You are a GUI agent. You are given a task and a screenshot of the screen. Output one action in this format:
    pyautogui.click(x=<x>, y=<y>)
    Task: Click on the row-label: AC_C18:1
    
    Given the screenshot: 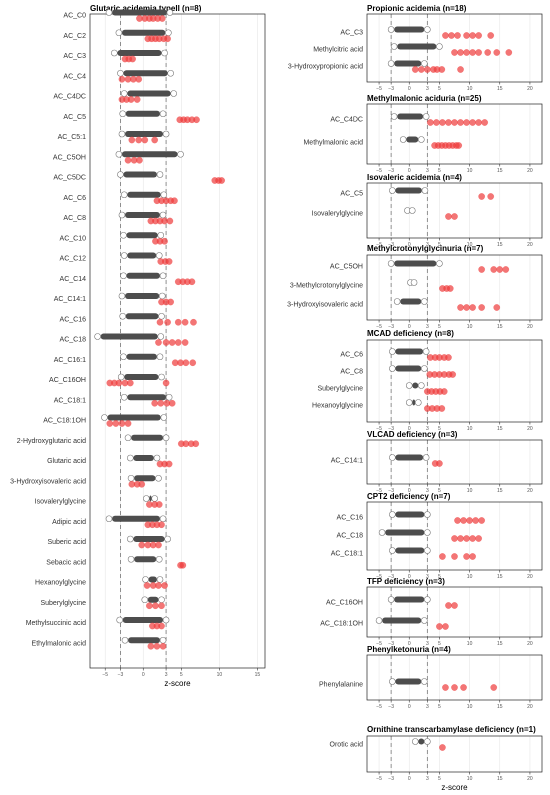 What is the action you would take?
    pyautogui.click(x=70, y=400)
    